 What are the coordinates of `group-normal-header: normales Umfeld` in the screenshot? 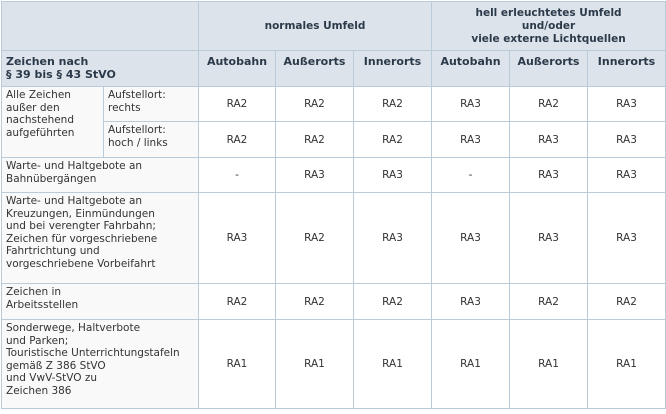 It's located at (315, 26).